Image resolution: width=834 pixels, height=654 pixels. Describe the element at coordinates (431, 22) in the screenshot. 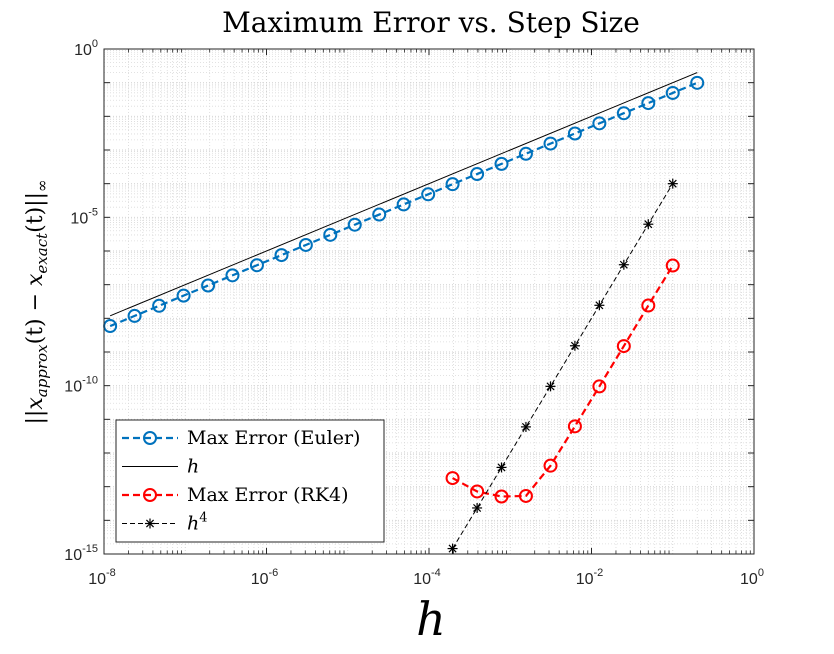

I see `chart-title: Maximum Error vs. Step Size` at that location.